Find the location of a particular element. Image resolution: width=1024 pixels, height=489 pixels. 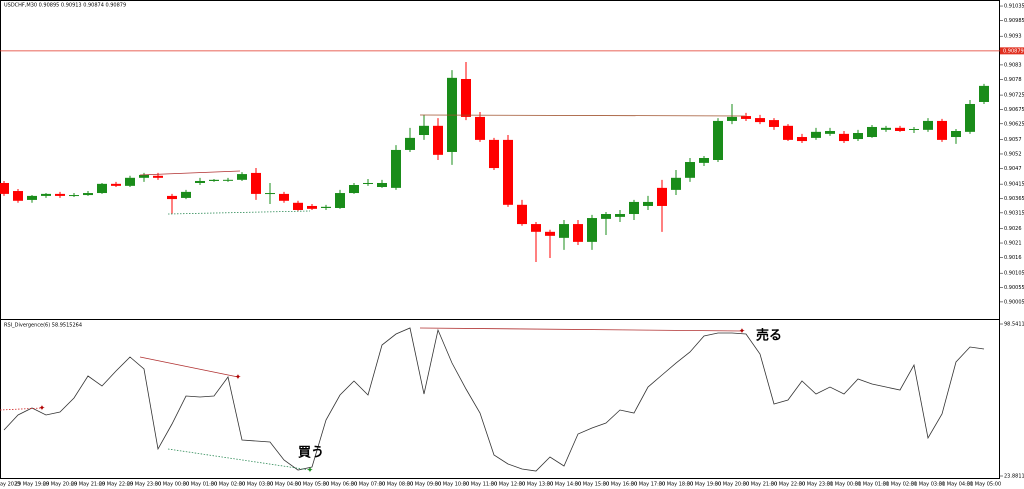

y-tick-label: 0.90105 is located at coordinates (1014, 274).